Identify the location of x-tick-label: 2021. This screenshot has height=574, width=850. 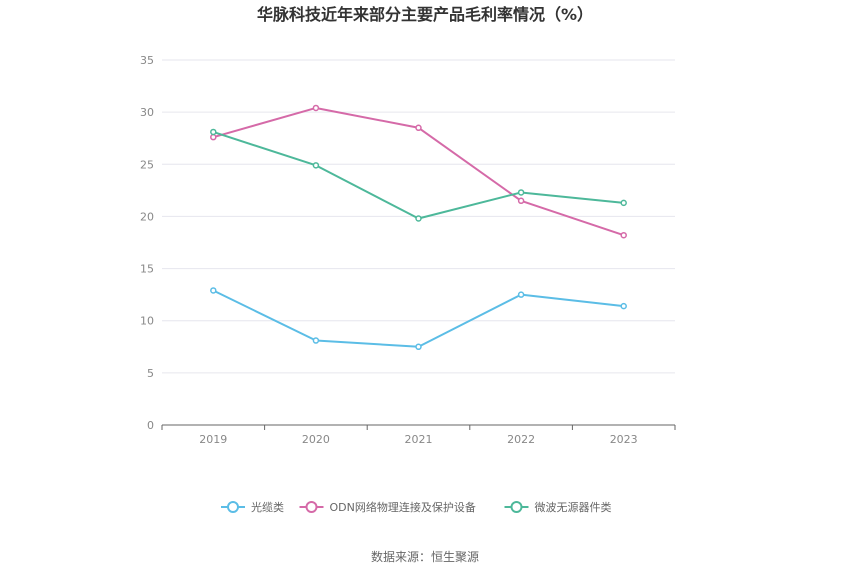
(419, 439).